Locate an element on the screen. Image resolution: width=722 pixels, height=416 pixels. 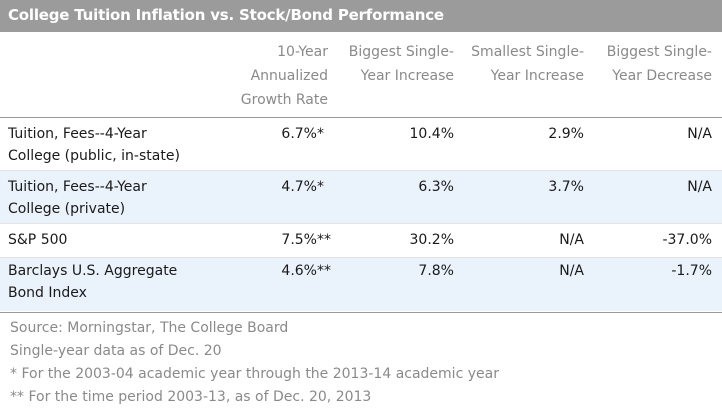
data-date-note: Single-year data as of Dec. 20 is located at coordinates (116, 351).